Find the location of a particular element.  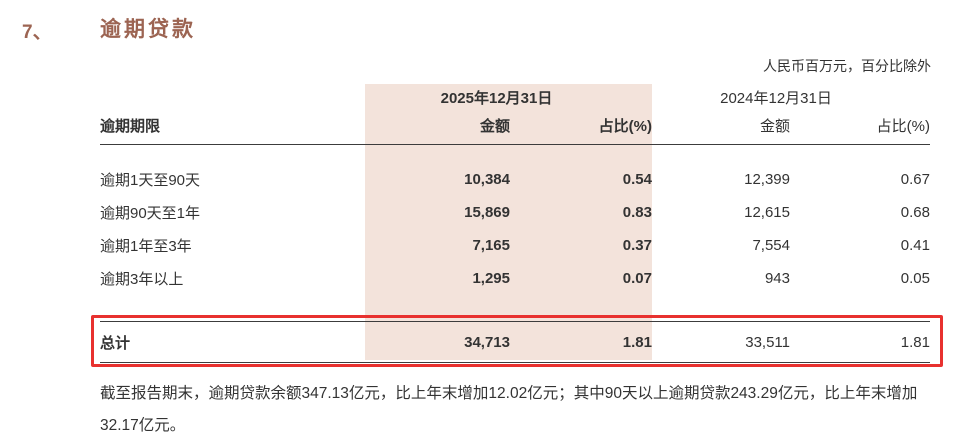

page-title: 逾期贷款 is located at coordinates (148, 29).